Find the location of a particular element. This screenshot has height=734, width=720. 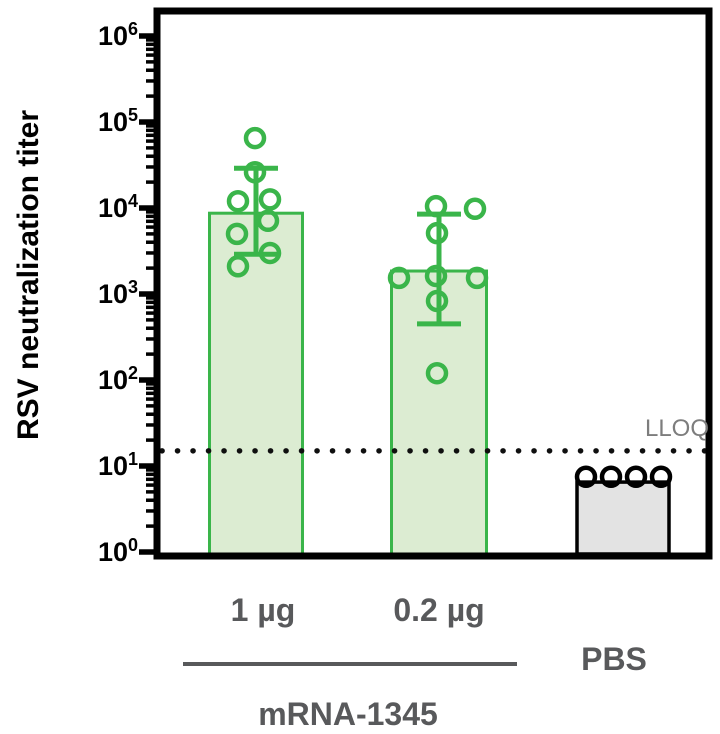

y-axis-title: RSV neutralization titer is located at coordinates (28, 275).